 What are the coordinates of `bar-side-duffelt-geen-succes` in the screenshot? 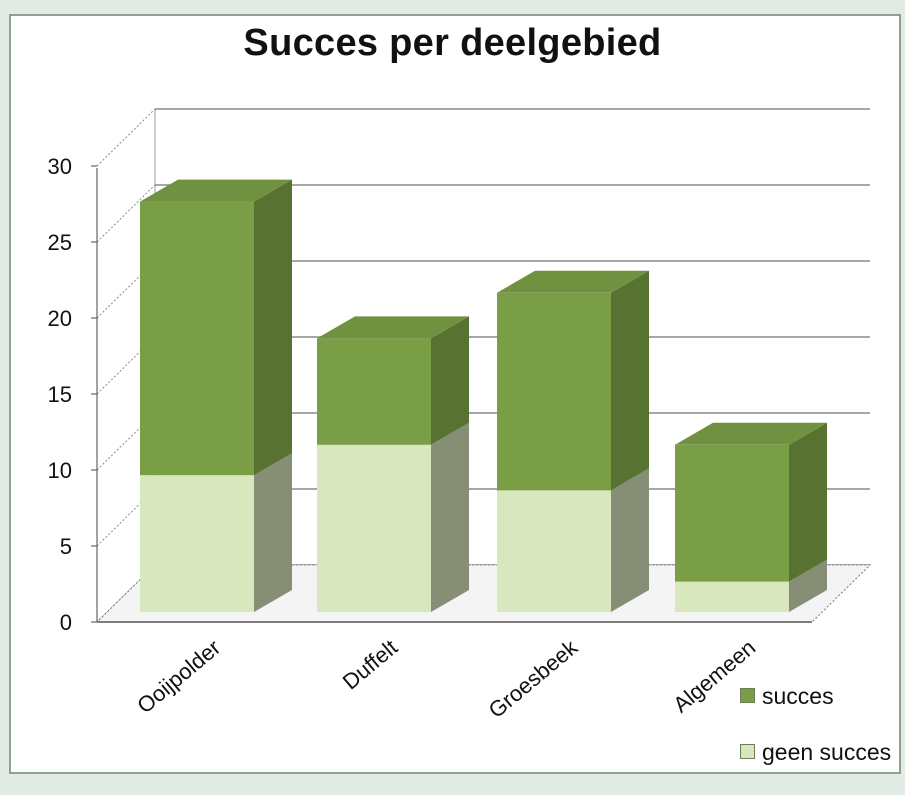 It's located at (450, 517).